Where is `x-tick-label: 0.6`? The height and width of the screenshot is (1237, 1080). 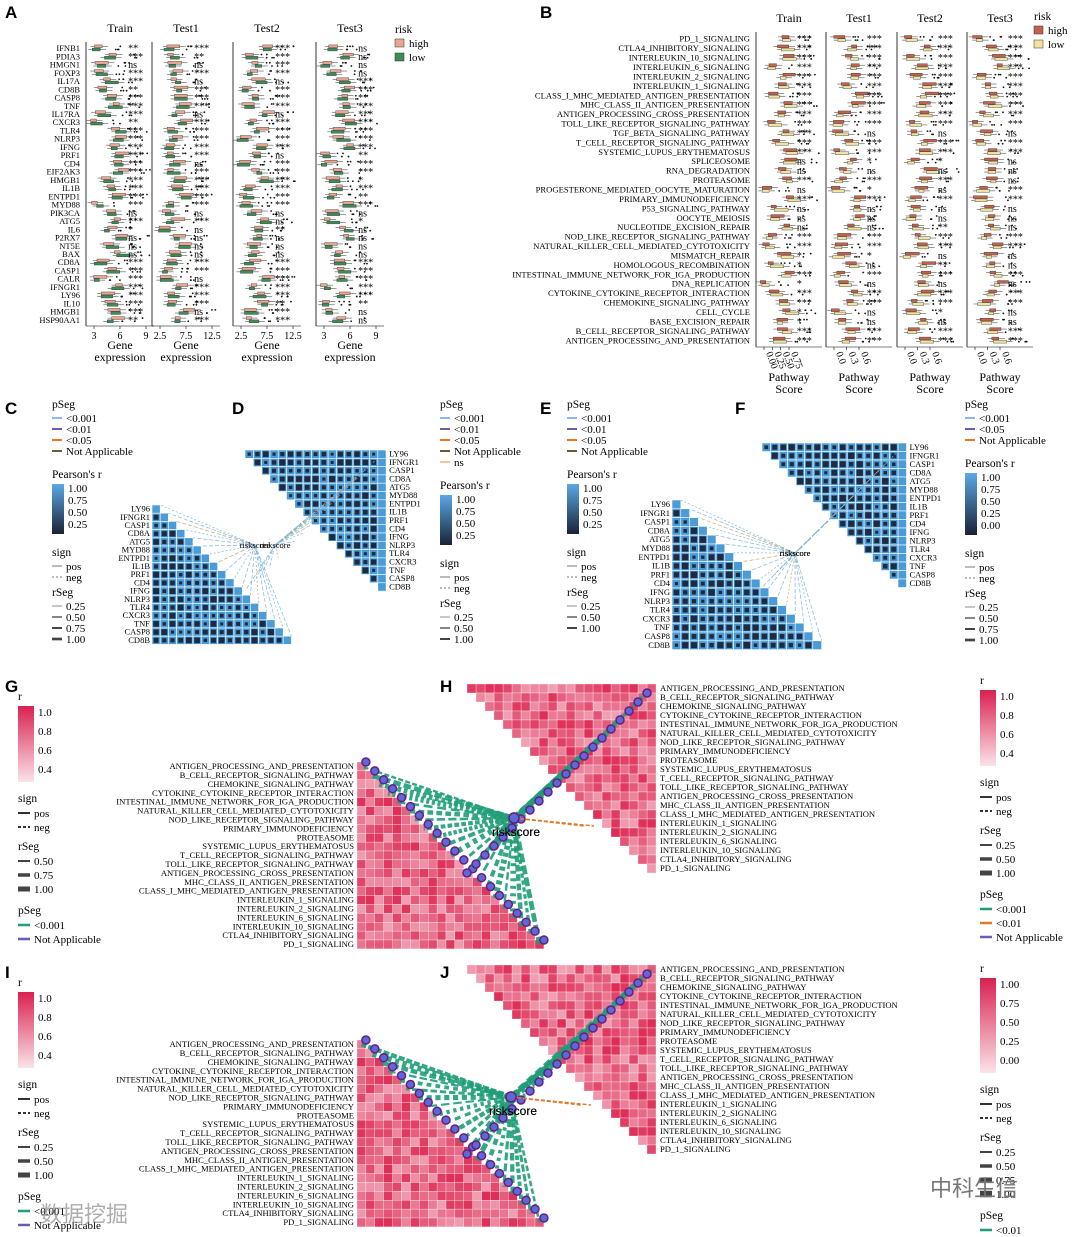 x-tick-label: 0.6 is located at coordinates (1006, 358).